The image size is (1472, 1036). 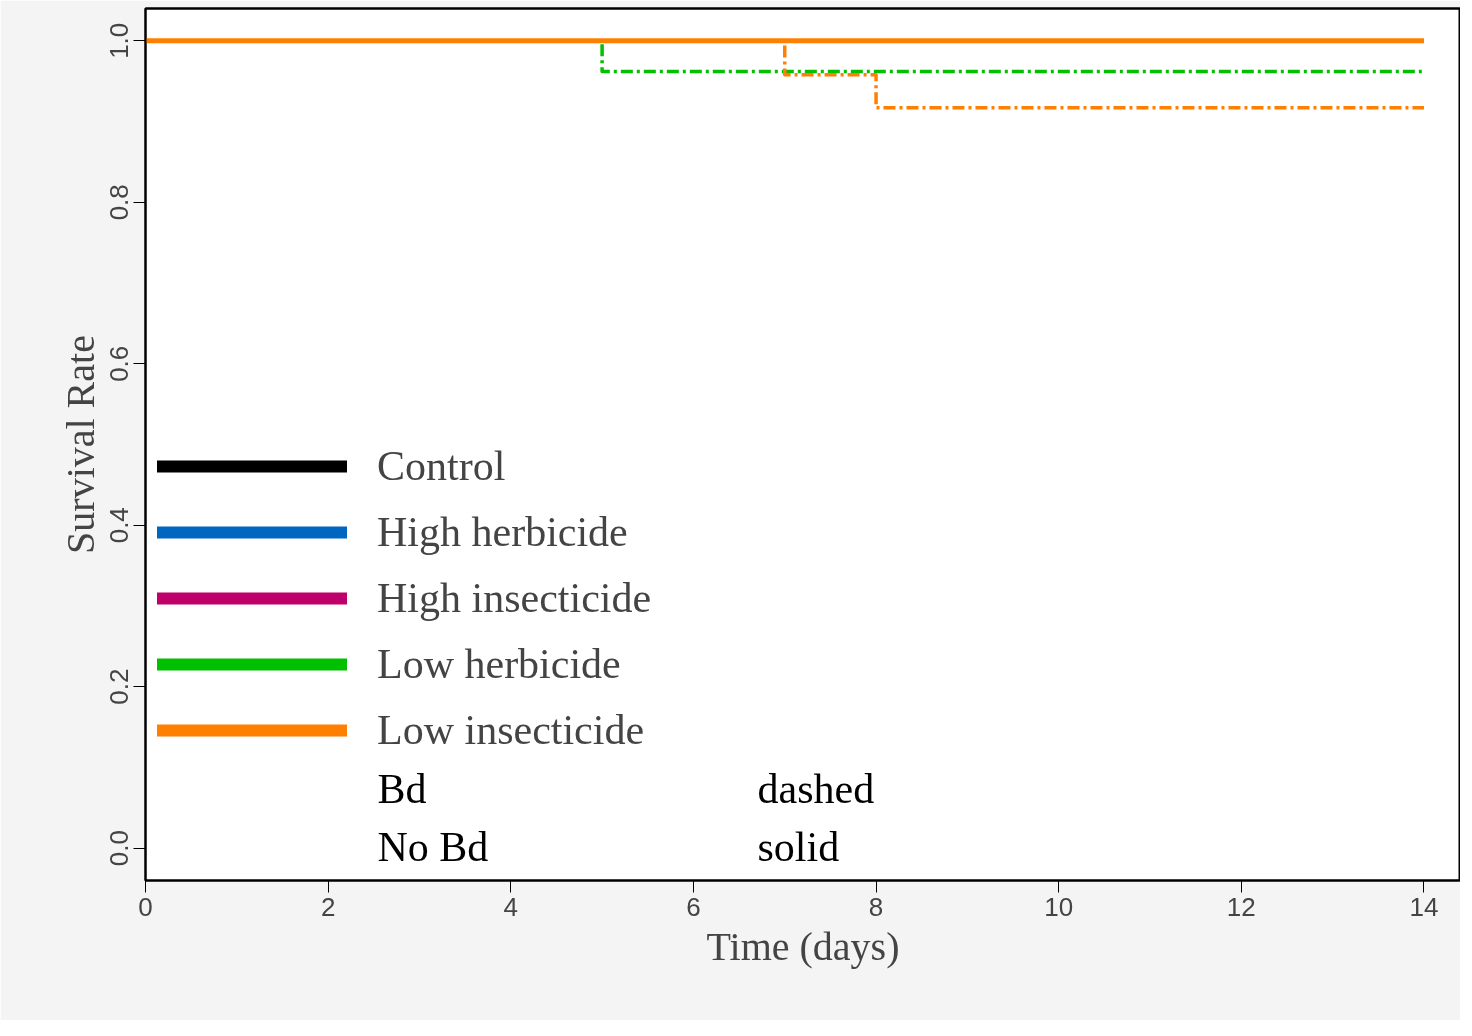 What do you see at coordinates (119, 848) in the screenshot?
I see `y-tick-label: 0.0` at bounding box center [119, 848].